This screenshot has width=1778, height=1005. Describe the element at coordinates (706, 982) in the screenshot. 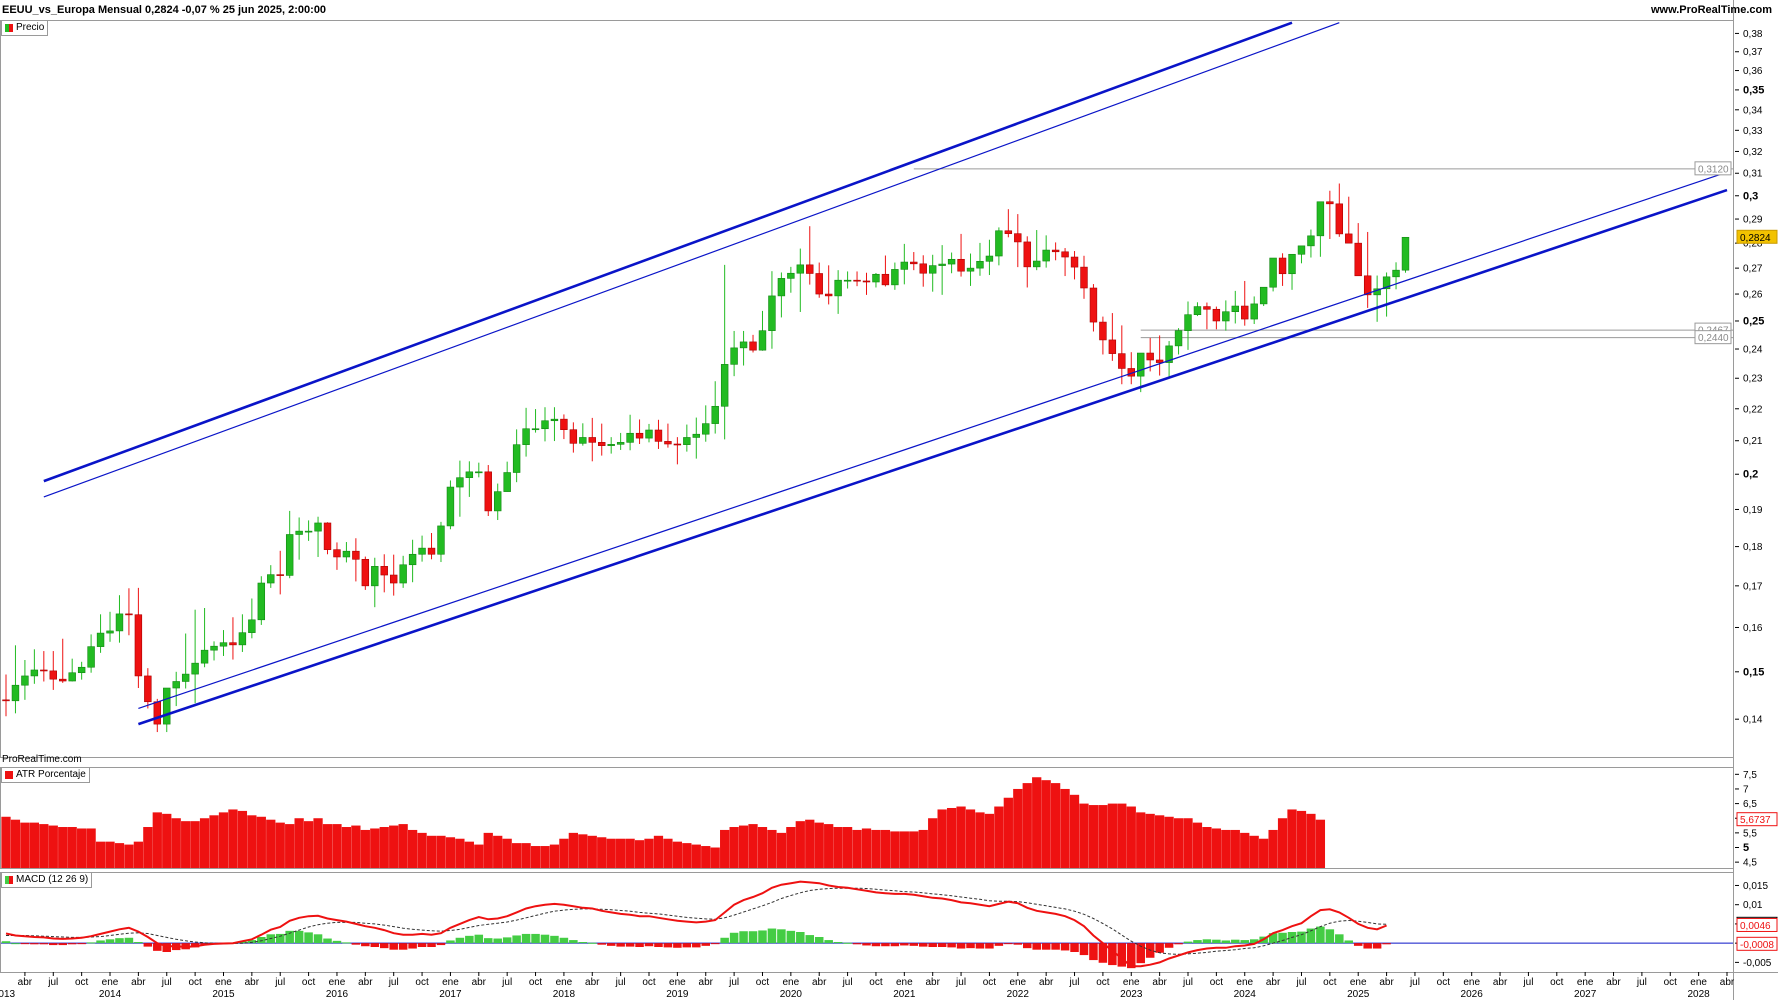

I see `time-month-label: abr` at that location.